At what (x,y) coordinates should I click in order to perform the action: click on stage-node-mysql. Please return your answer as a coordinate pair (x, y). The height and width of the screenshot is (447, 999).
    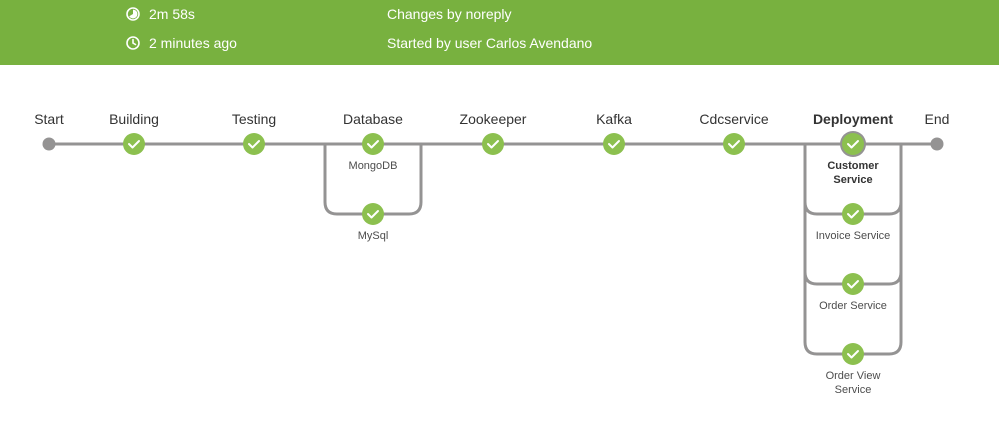
    Looking at the image, I should click on (373, 214).